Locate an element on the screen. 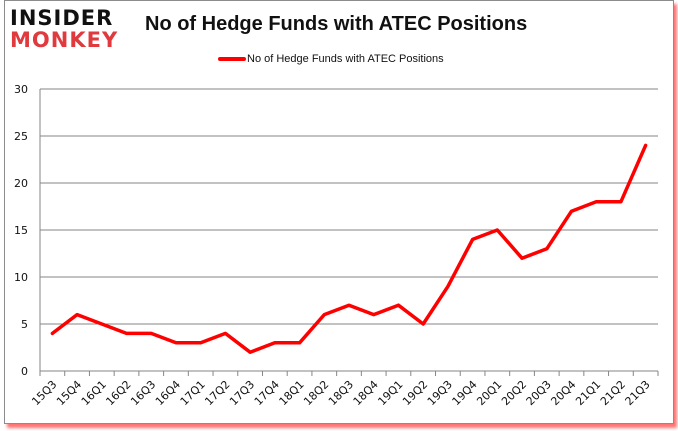 This screenshot has width=678, height=431. x-tick-label: 20Q3 is located at coordinates (539, 393).